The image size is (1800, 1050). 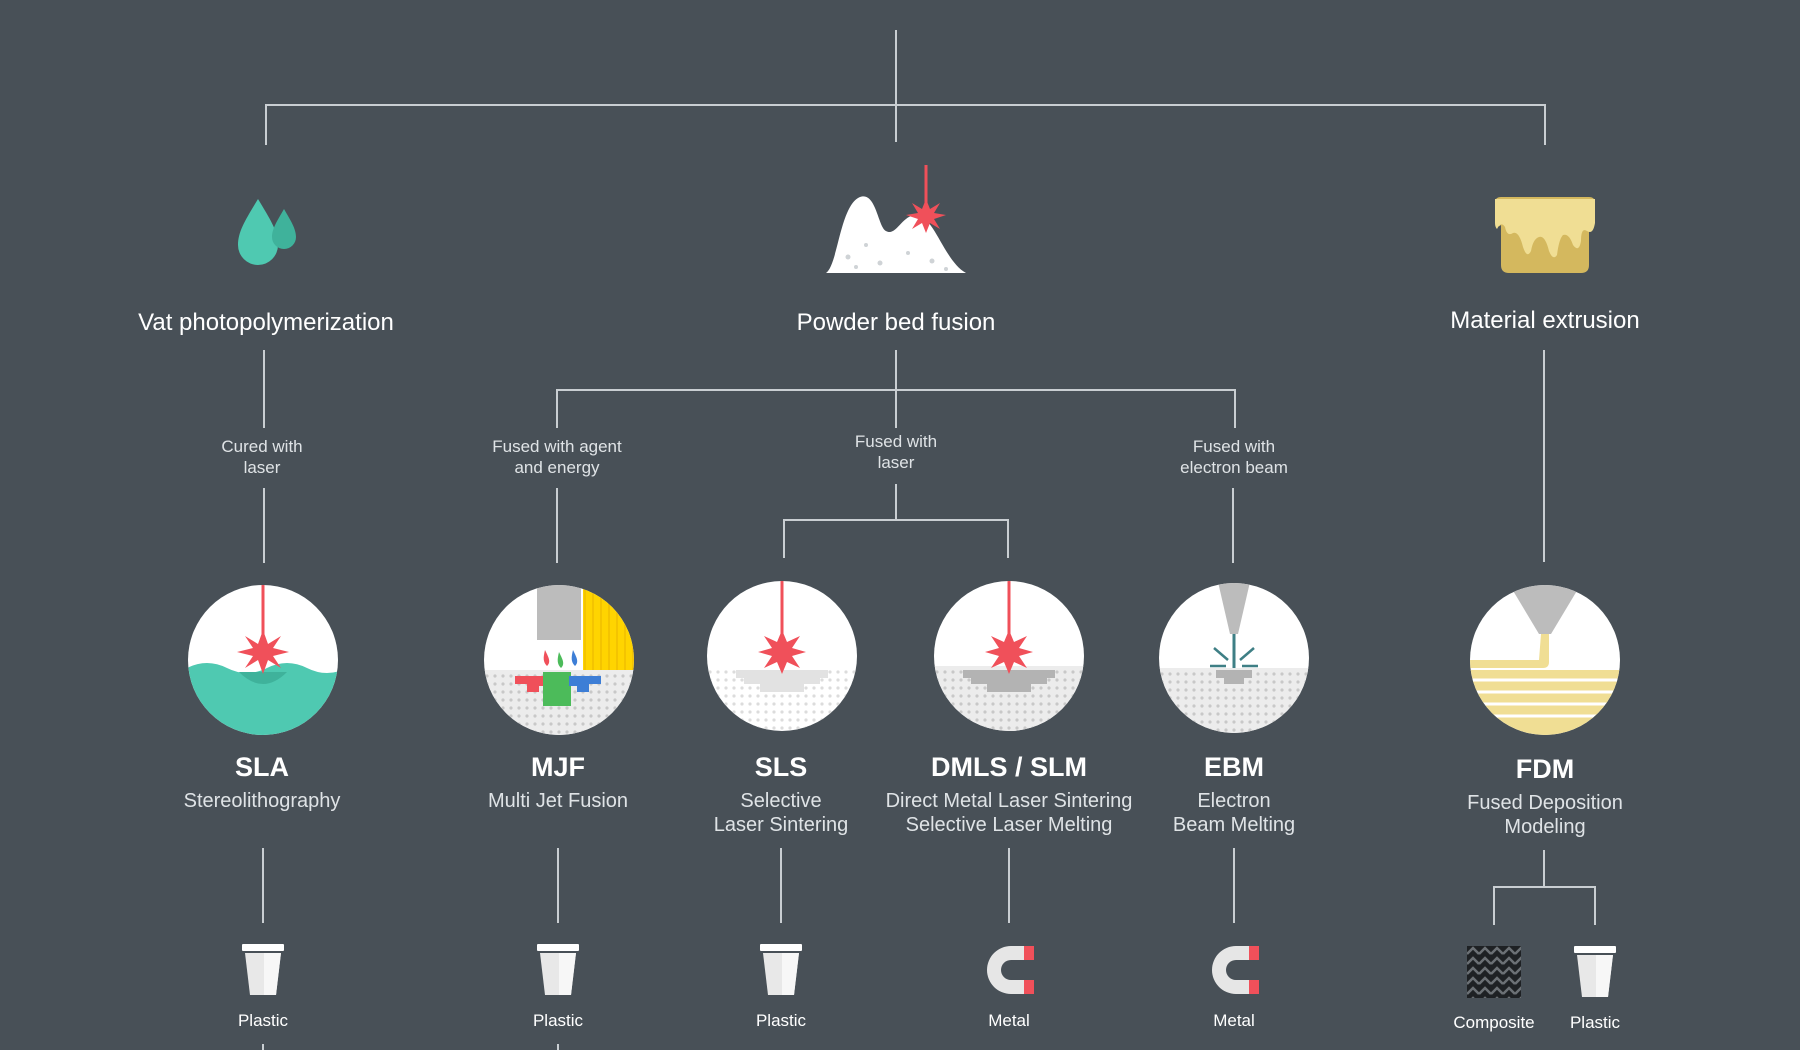 I want to click on tech-ebm: EBM Electron Beam Melting, so click(x=1234, y=794).